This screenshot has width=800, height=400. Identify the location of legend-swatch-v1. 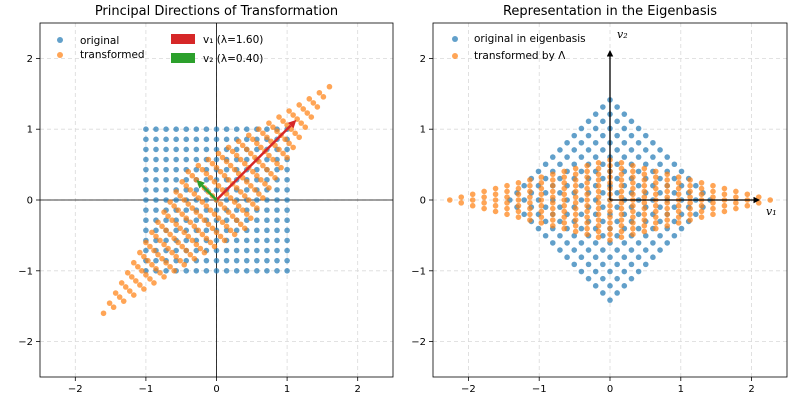
(183, 39).